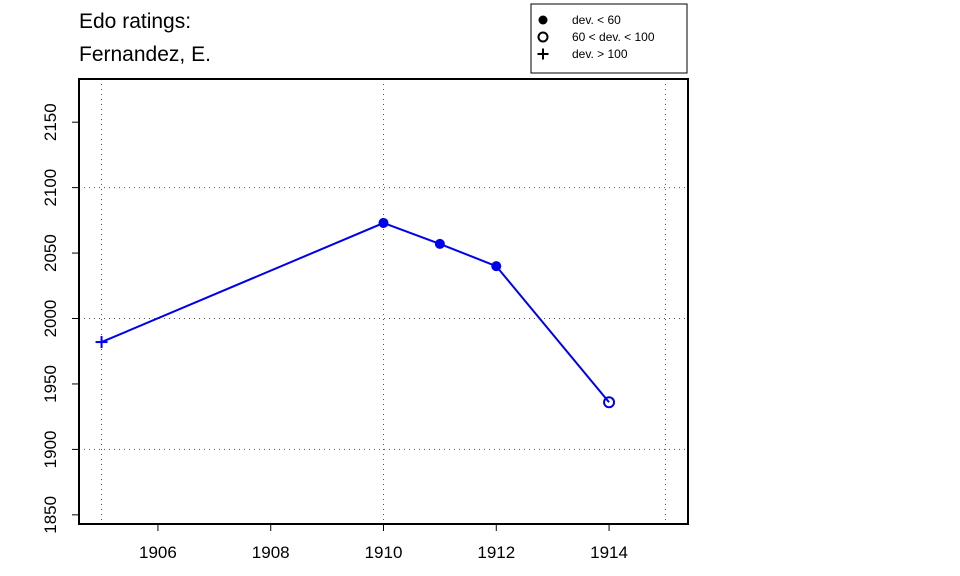 This screenshot has height=576, width=960. What do you see at coordinates (384, 552) in the screenshot?
I see `x-tick-label-1910: 1910` at bounding box center [384, 552].